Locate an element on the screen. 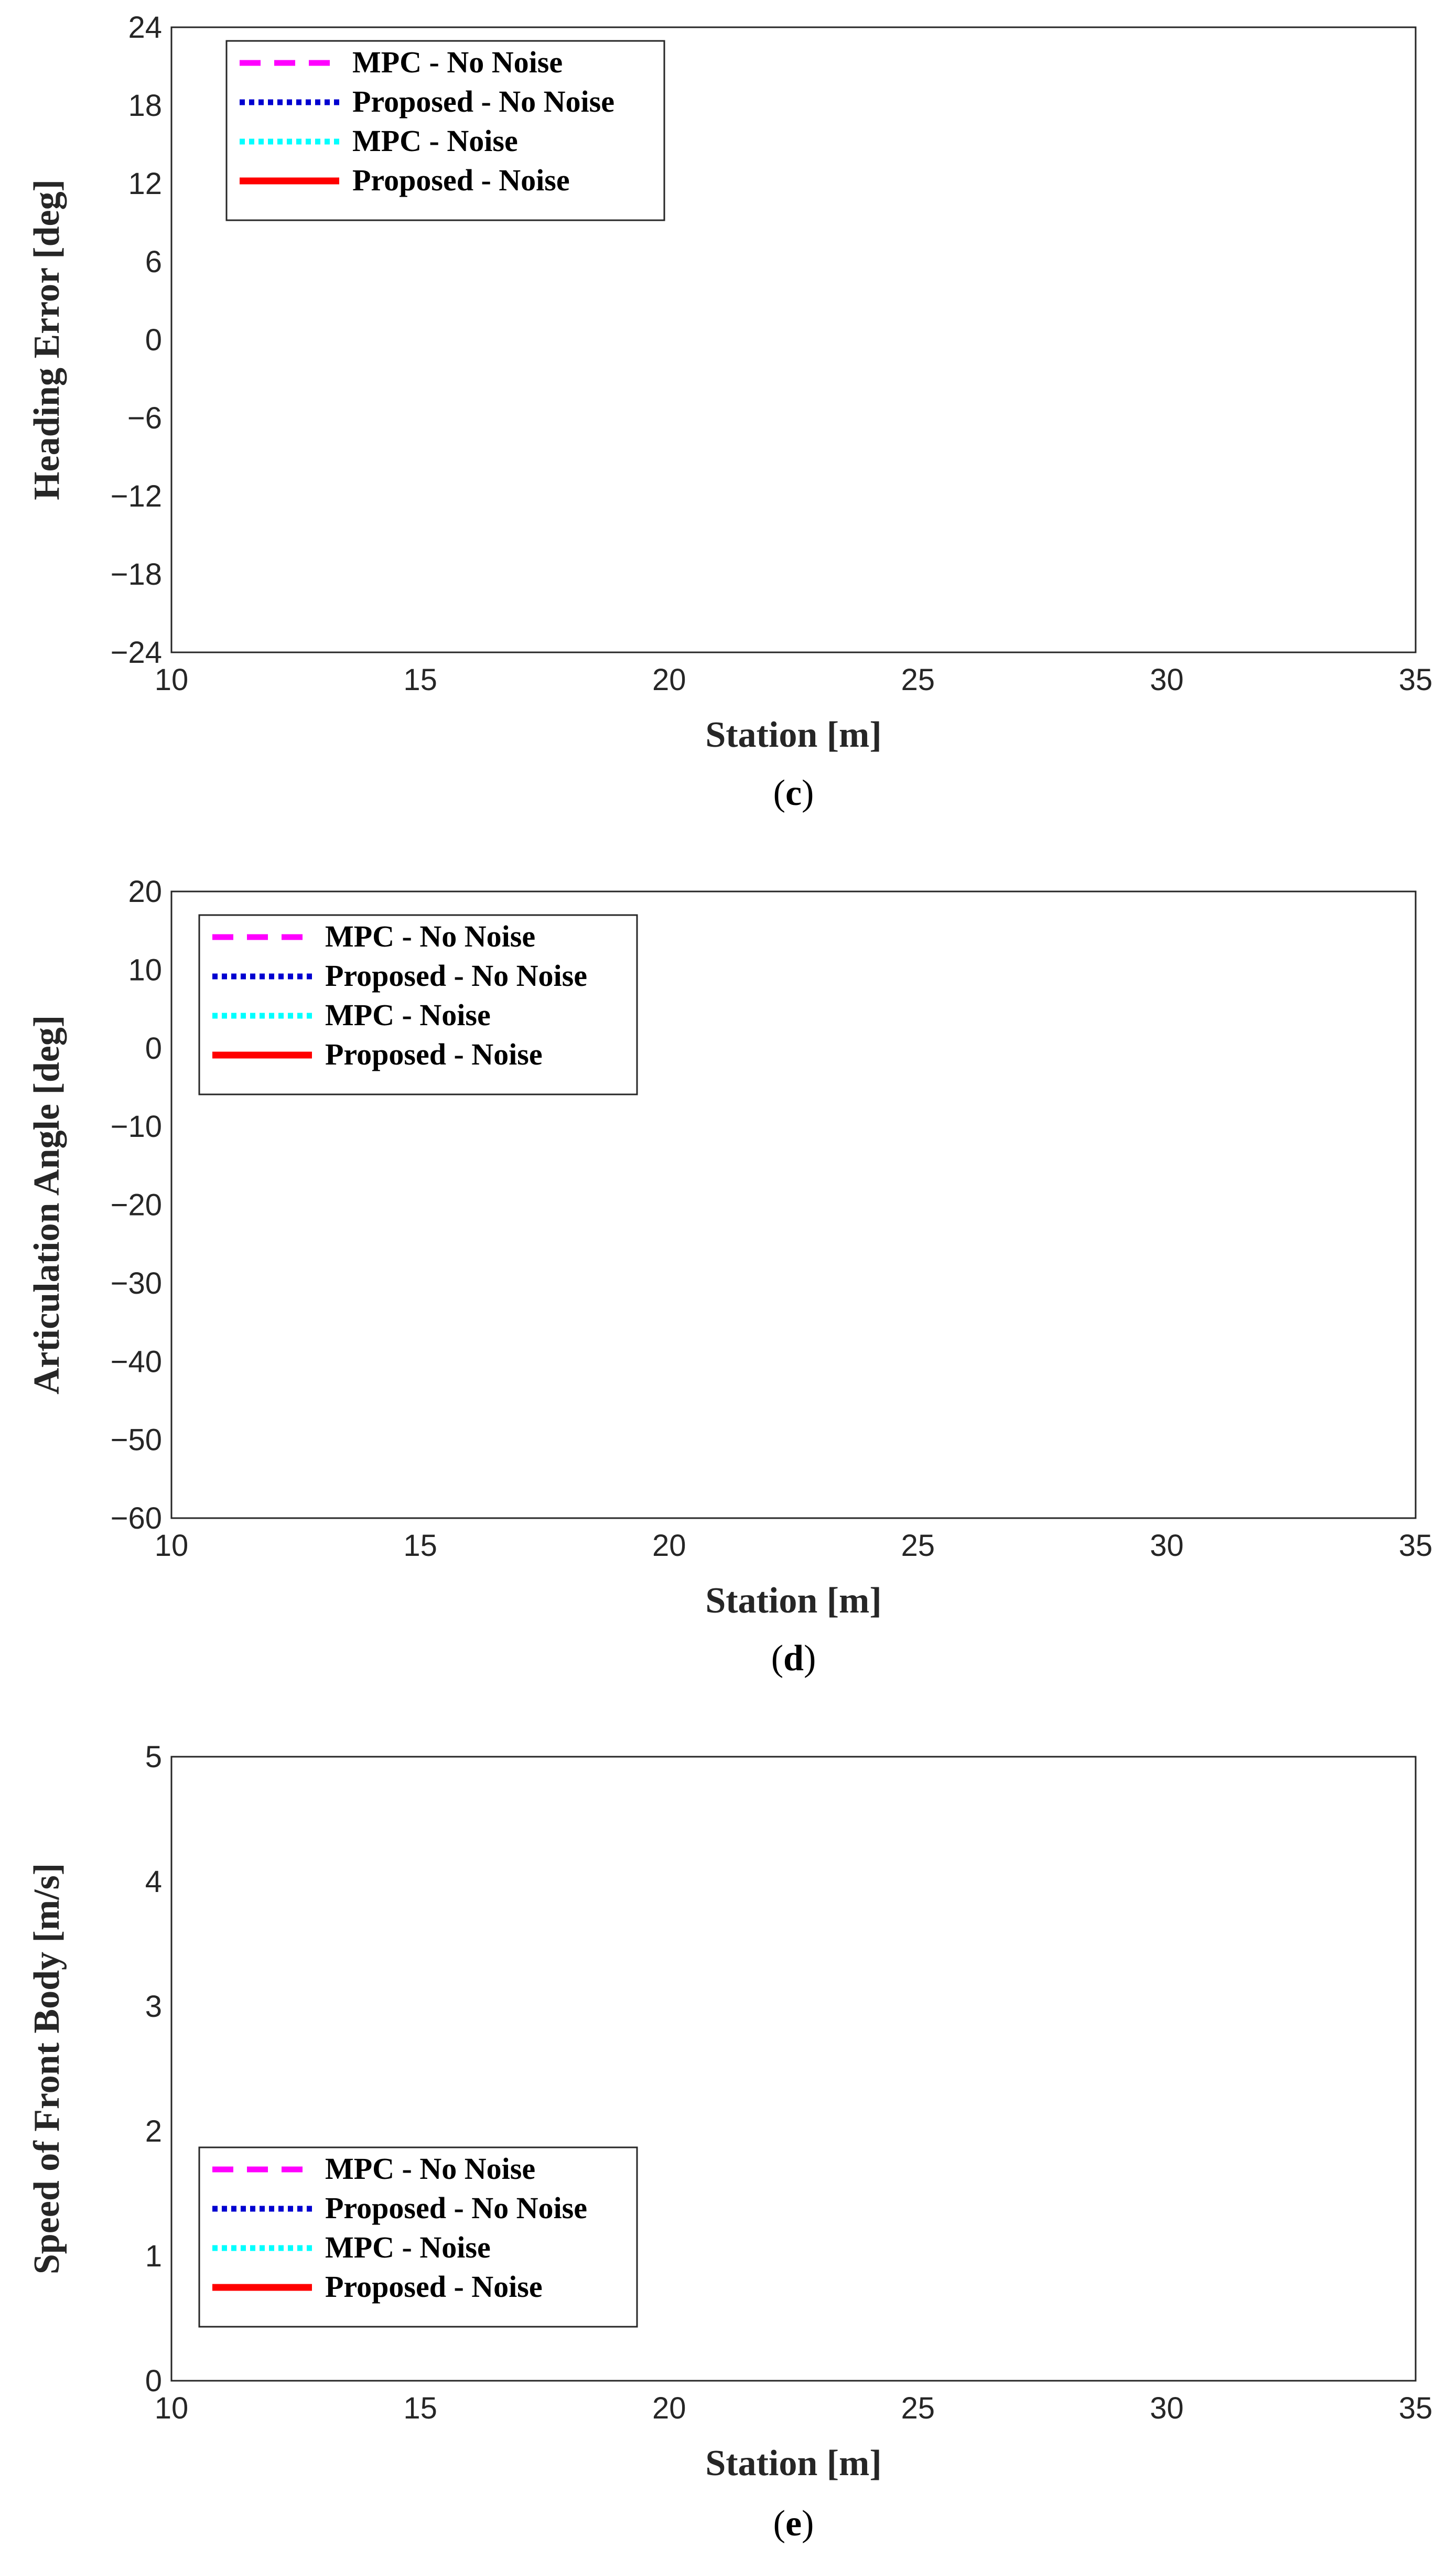 This screenshot has height=2569, width=1456. y-tick-label: 12 is located at coordinates (145, 184).